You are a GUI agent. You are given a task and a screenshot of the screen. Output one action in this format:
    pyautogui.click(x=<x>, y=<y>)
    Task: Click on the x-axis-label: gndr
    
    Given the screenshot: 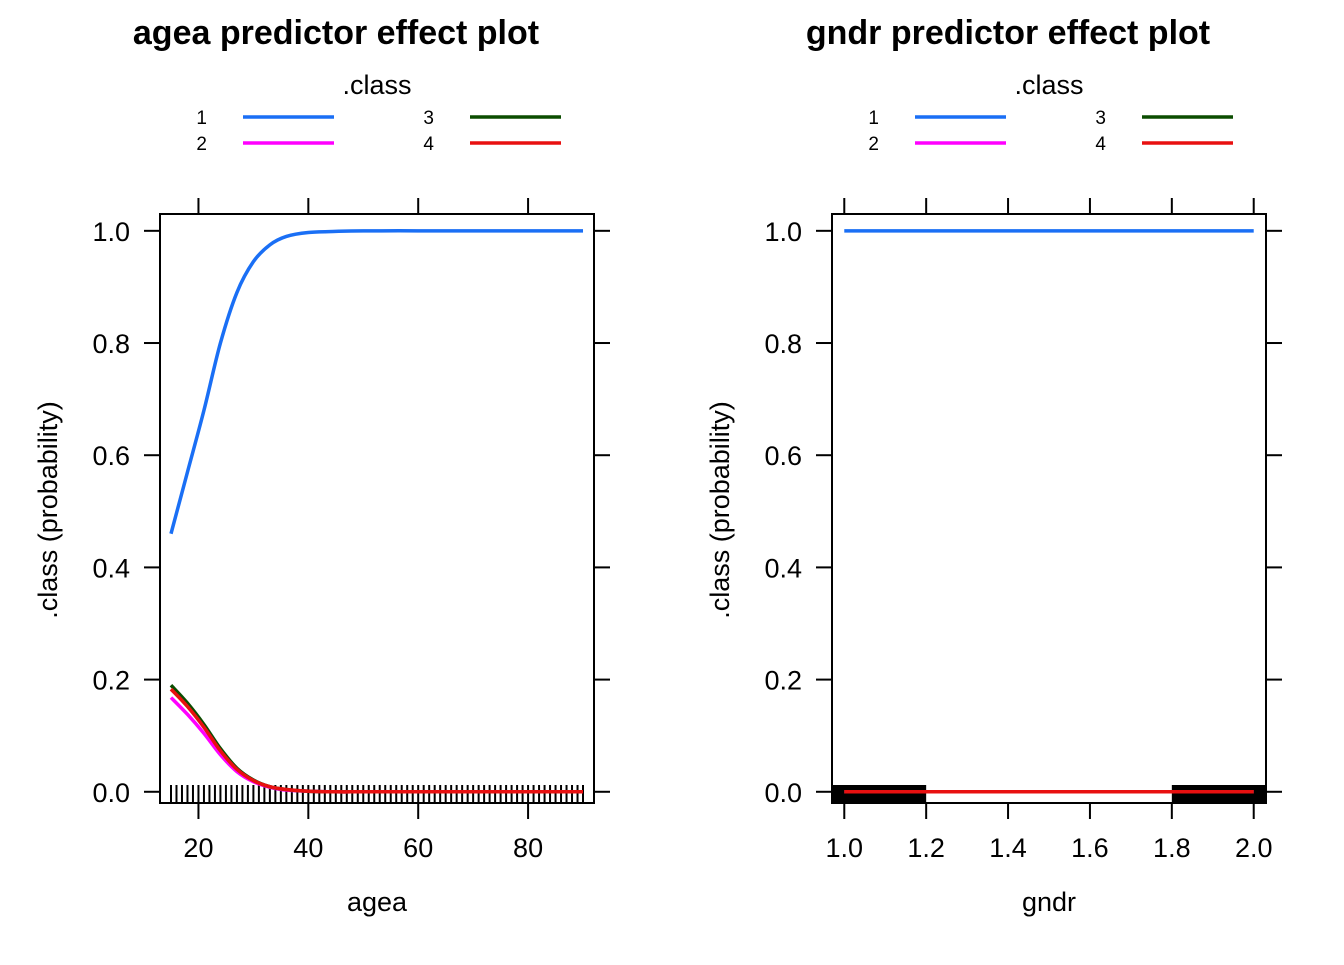 What is the action you would take?
    pyautogui.click(x=1049, y=902)
    